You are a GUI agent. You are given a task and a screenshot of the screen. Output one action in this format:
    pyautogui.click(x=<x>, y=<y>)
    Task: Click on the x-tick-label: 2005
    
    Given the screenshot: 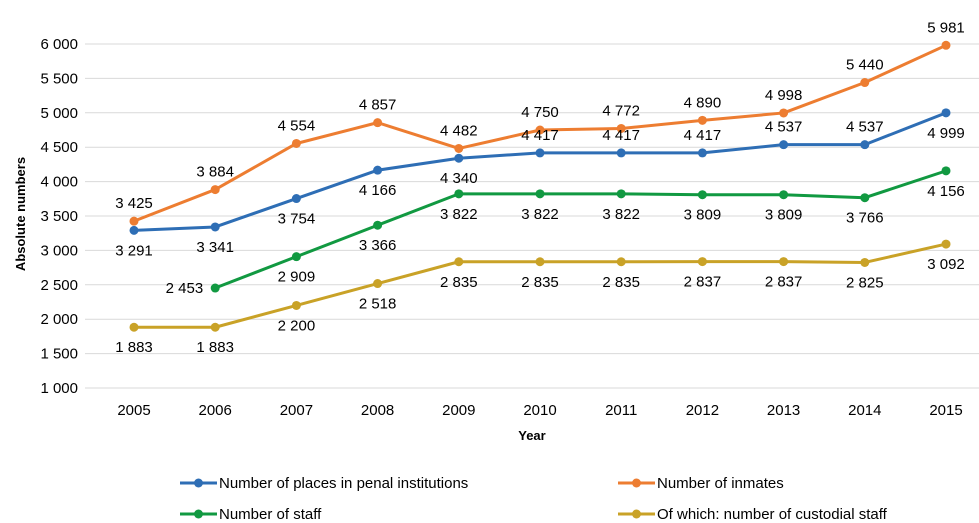 What is the action you would take?
    pyautogui.click(x=133, y=410)
    